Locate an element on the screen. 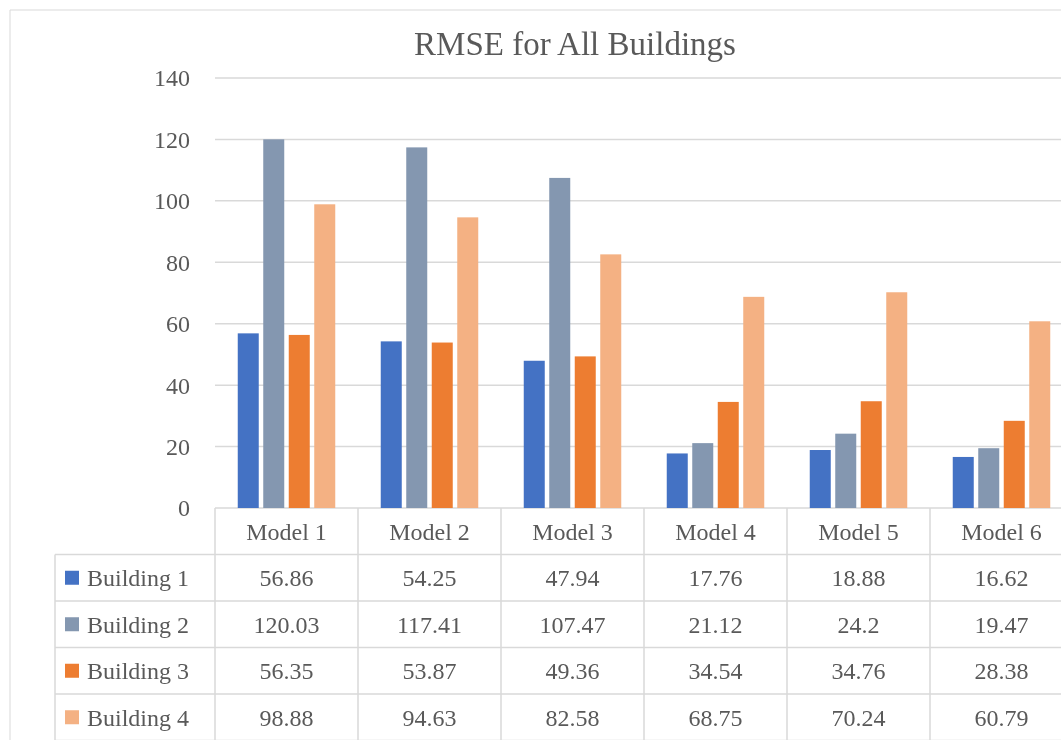 This screenshot has width=1061, height=740. x-tick-label: Model 2 is located at coordinates (429, 531).